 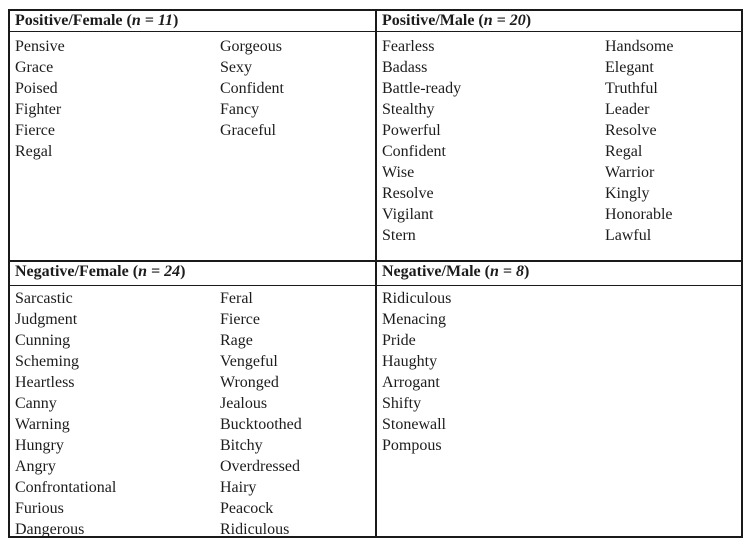 What do you see at coordinates (411, 130) in the screenshot?
I see `word-item: Powerful` at bounding box center [411, 130].